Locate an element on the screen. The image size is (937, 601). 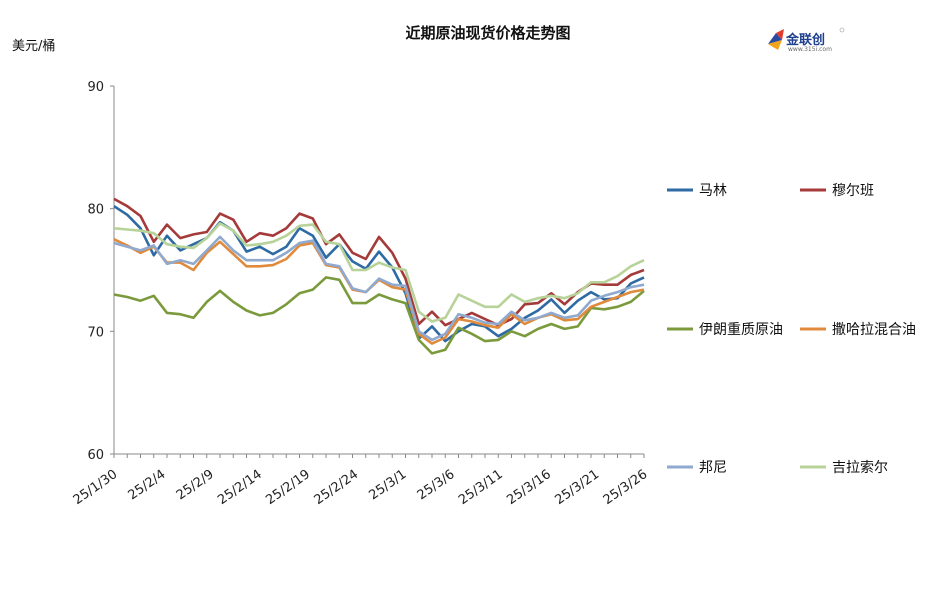
x-tick-label: 25/3/6 is located at coordinates (436, 485).